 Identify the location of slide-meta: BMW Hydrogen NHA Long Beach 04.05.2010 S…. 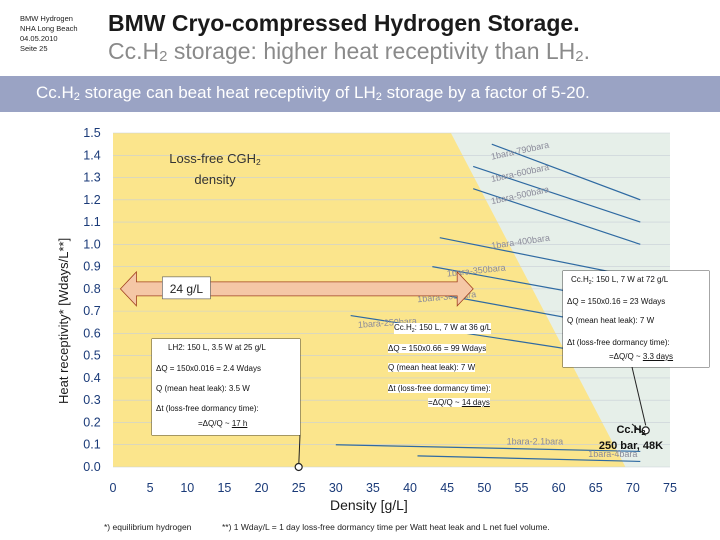
(49, 34).